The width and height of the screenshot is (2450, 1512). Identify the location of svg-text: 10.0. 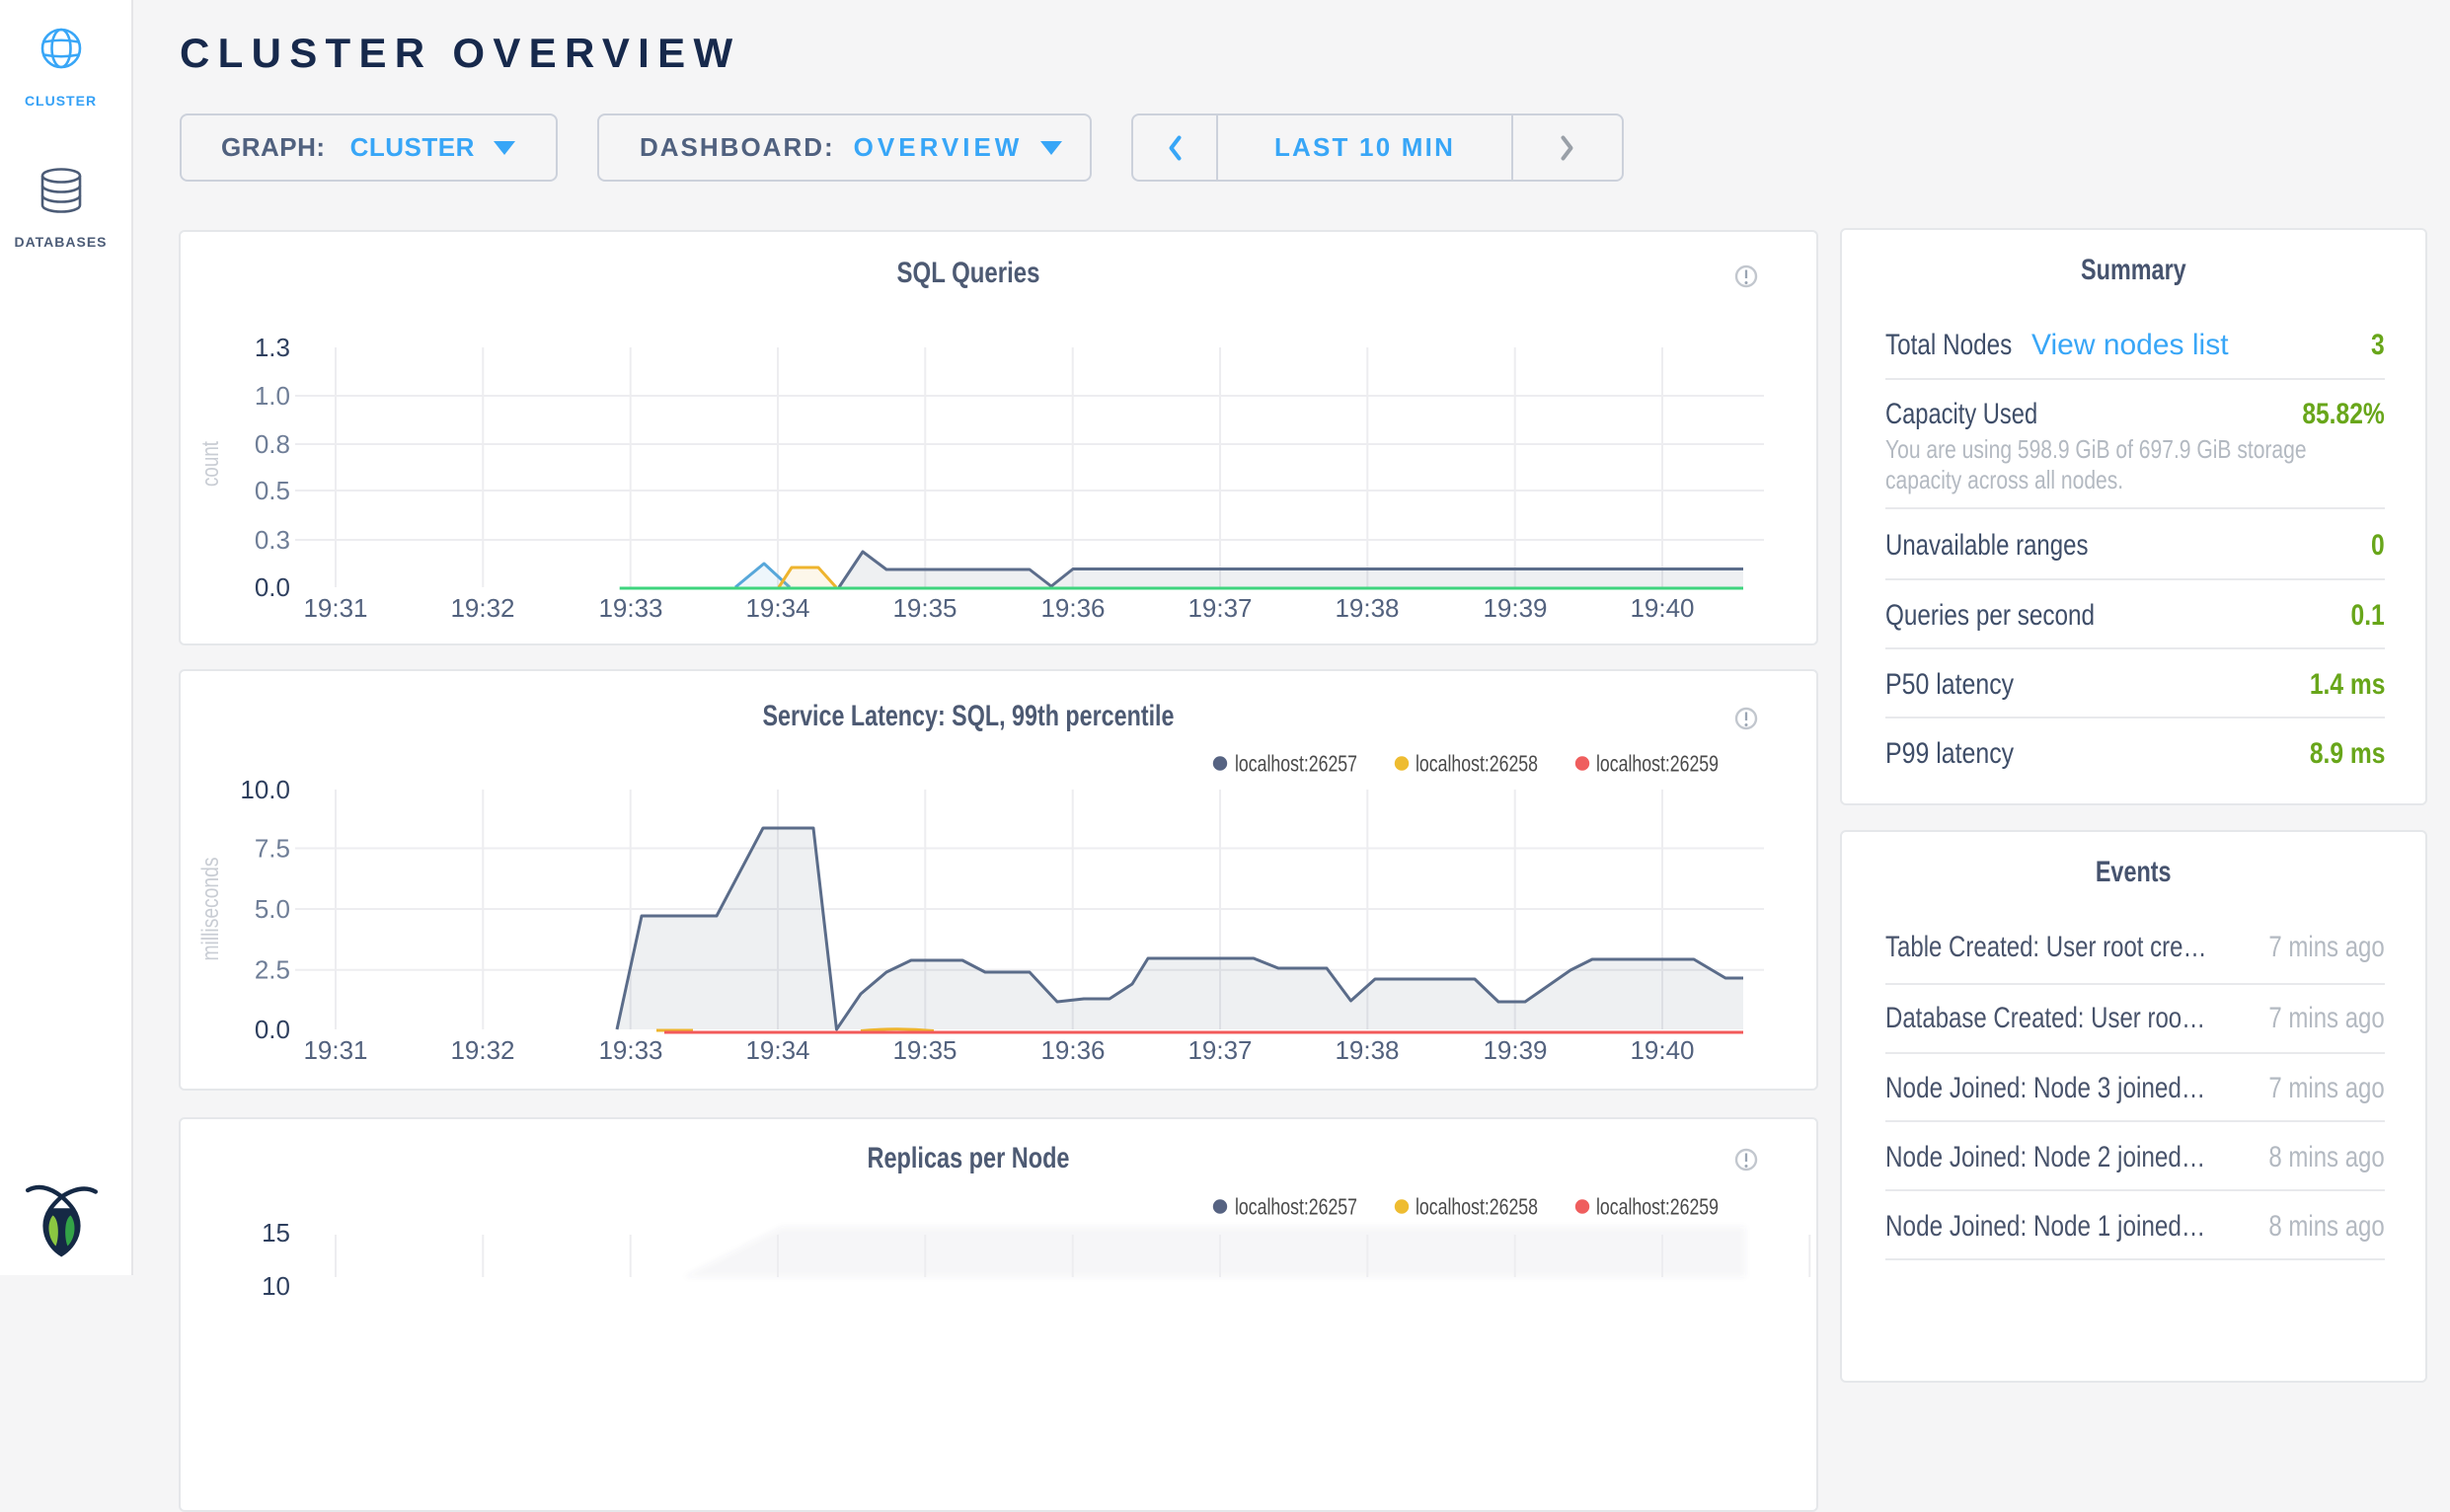
(265, 790).